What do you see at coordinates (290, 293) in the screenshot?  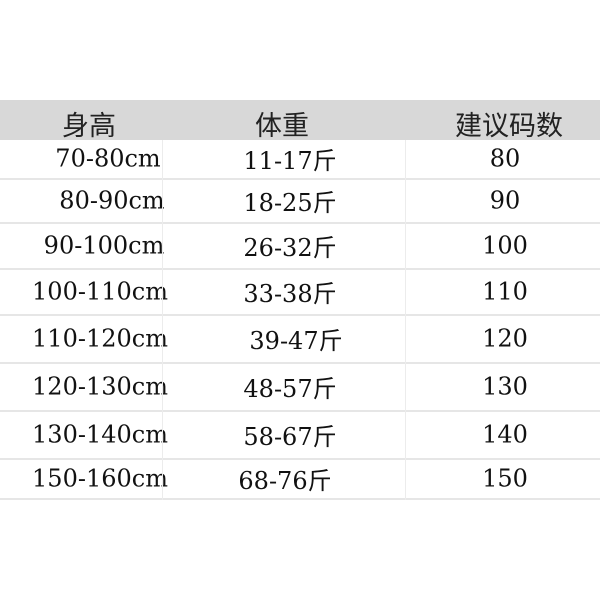 I see `cell-weight: 33-38斤` at bounding box center [290, 293].